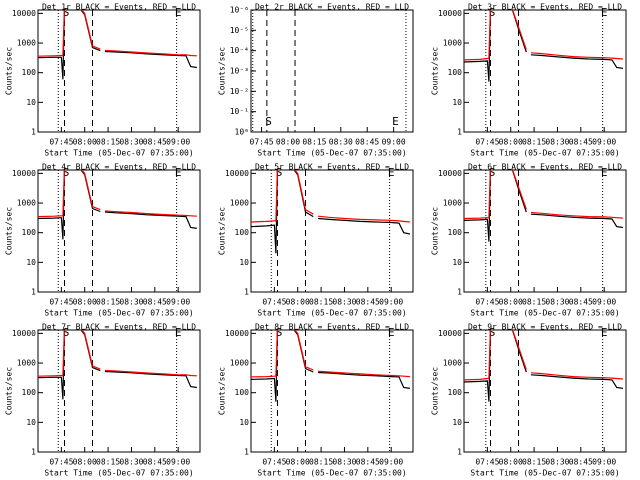 The width and height of the screenshot is (640, 480). I want to click on y-tick-label: 10⁻⁵, so click(239, 30).